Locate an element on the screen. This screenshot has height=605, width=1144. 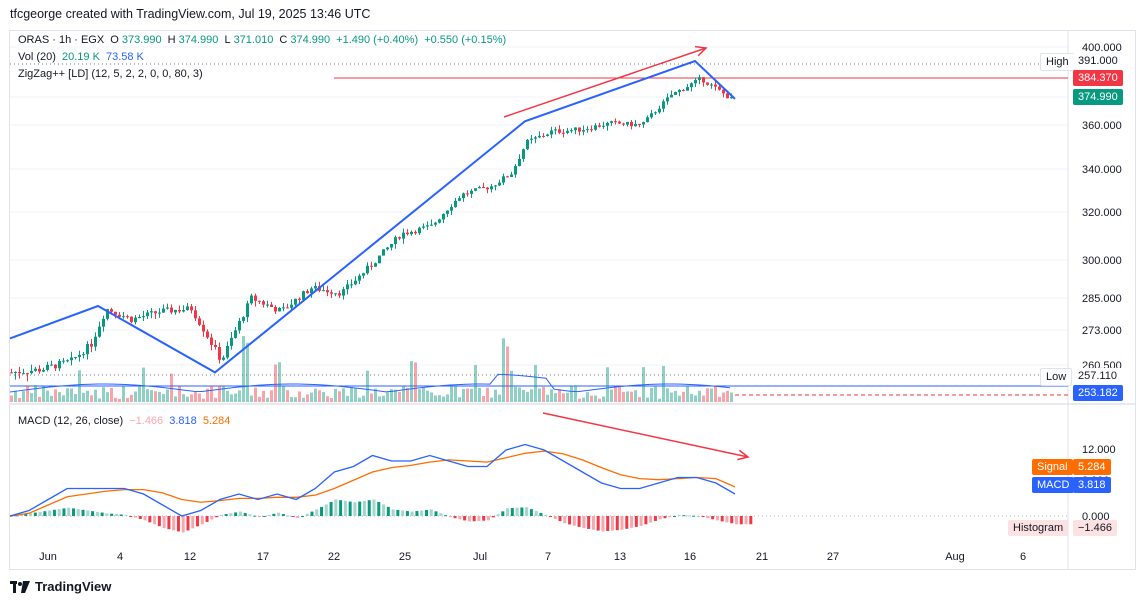
volume-value-a: 20.19 K is located at coordinates (80, 57).